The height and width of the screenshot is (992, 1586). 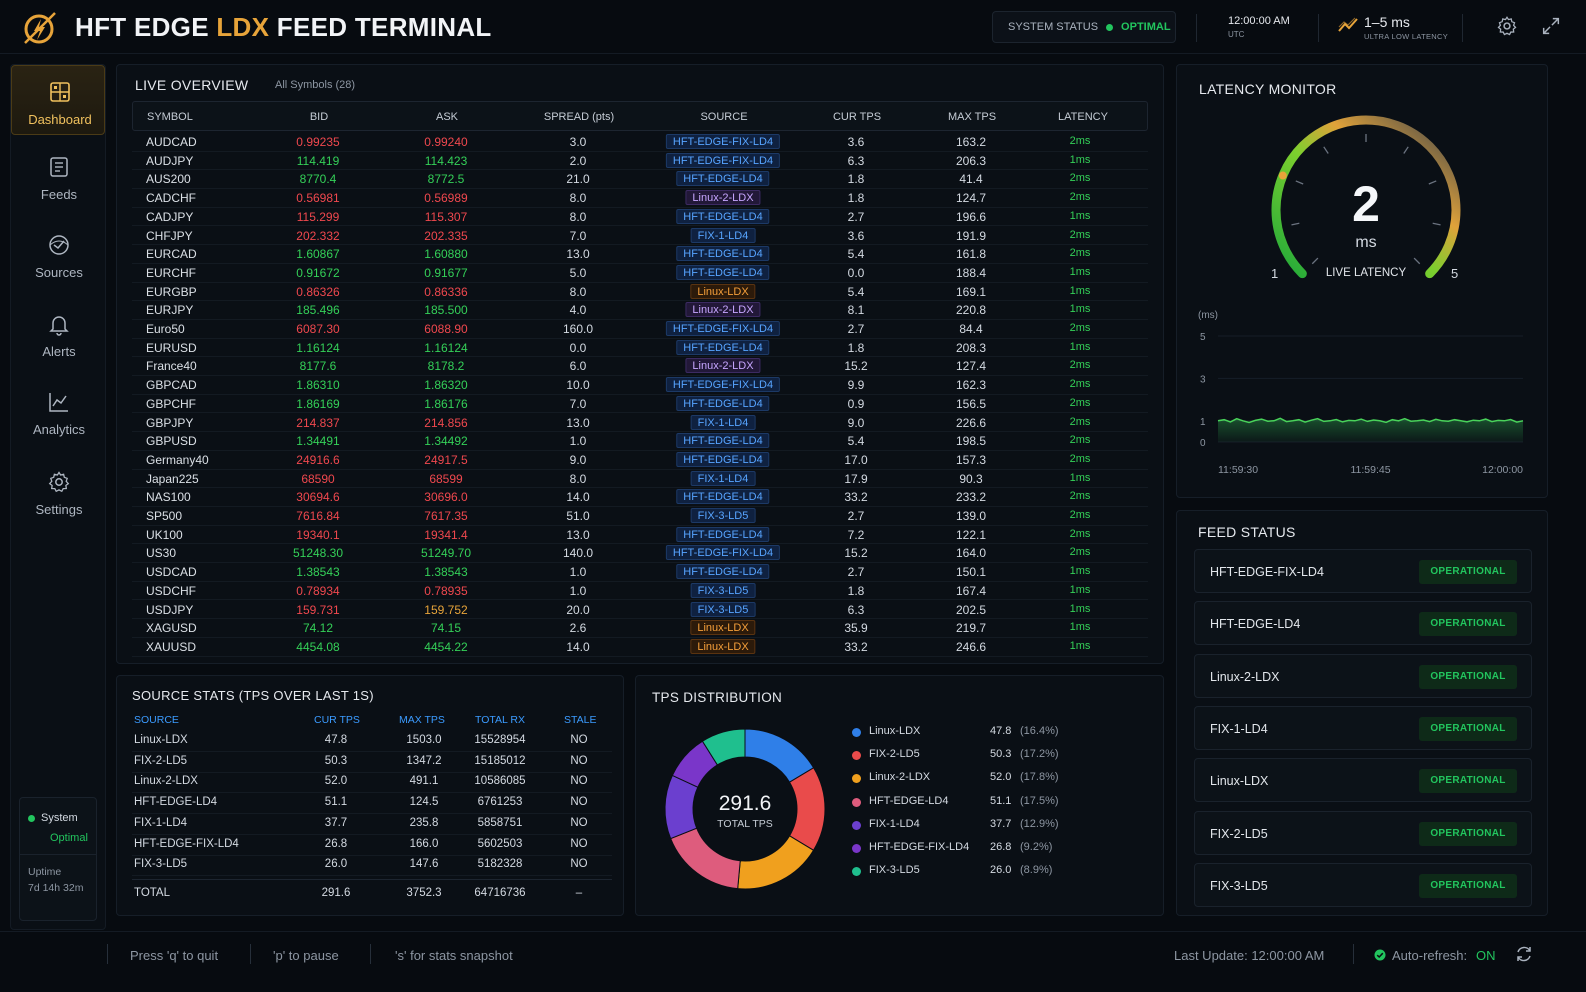 I want to click on column-header: SPREAD (pts), so click(x=579, y=117).